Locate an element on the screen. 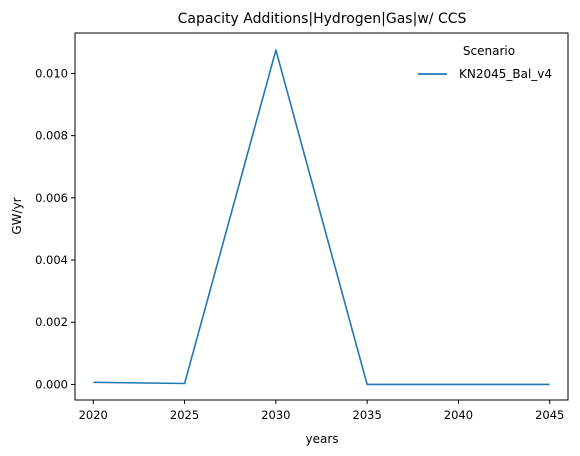  y-tick-label: 0.008 is located at coordinates (51, 136).